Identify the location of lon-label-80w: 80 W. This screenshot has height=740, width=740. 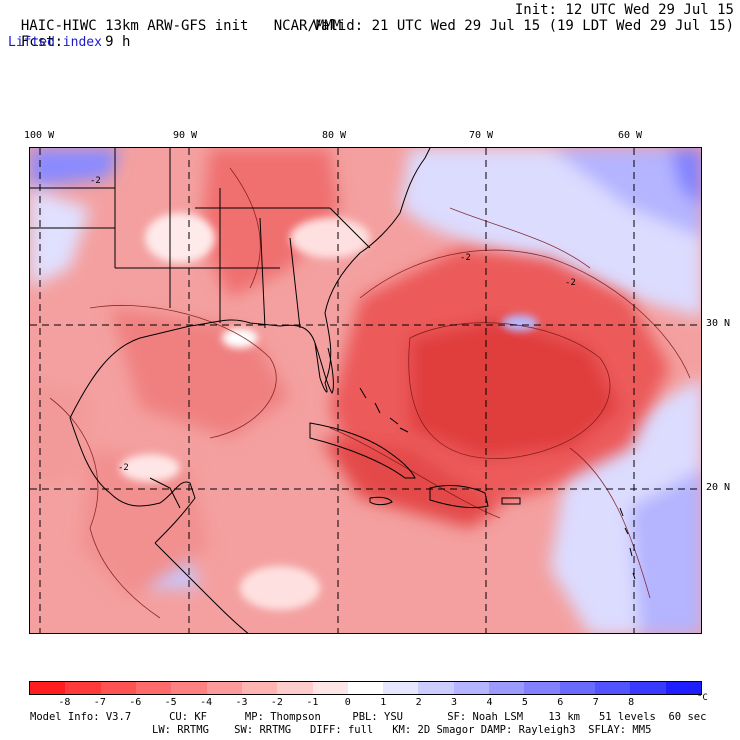
(334, 135).